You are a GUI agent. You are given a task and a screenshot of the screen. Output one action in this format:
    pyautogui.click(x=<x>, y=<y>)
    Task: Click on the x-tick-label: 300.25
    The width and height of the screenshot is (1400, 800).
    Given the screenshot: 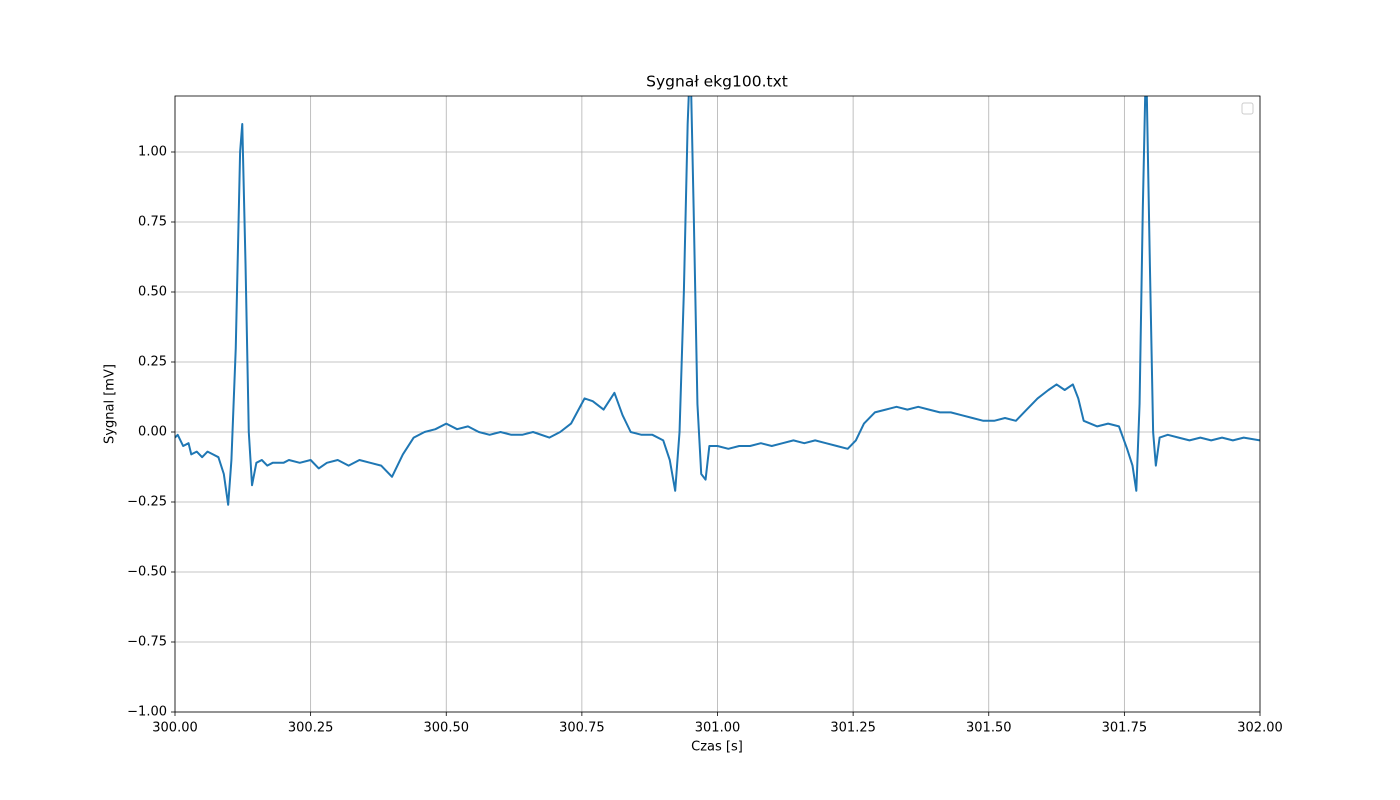 What is the action you would take?
    pyautogui.click(x=311, y=728)
    